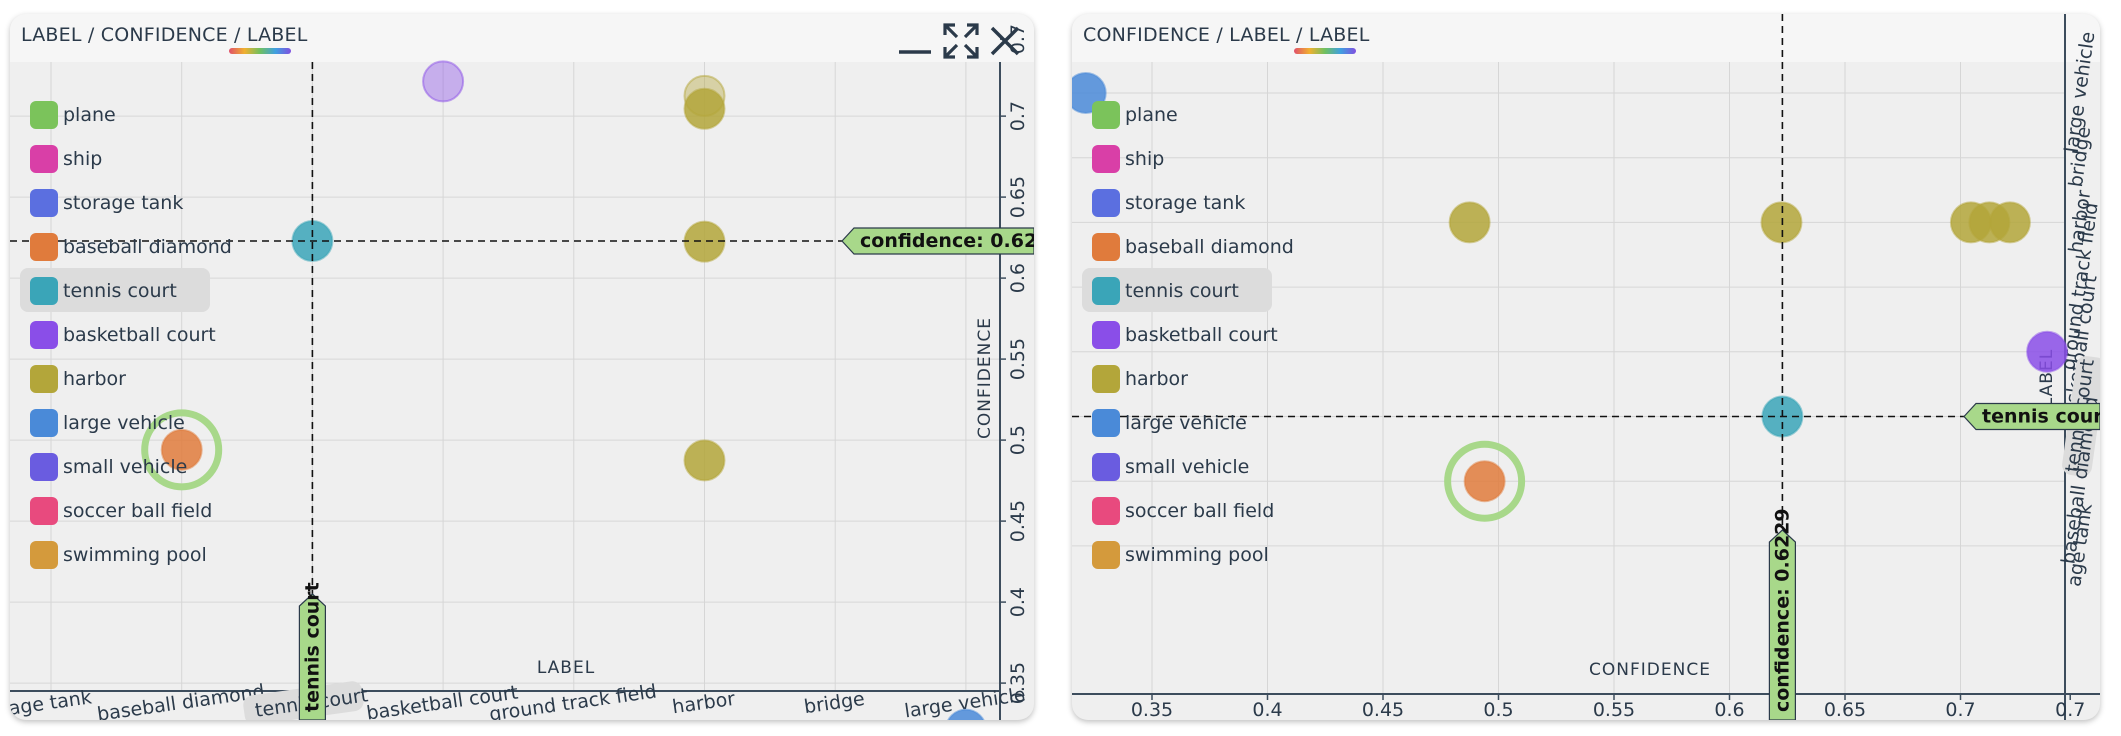  What do you see at coordinates (1614, 709) in the screenshot?
I see `x-tick-label: 0.55` at bounding box center [1614, 709].